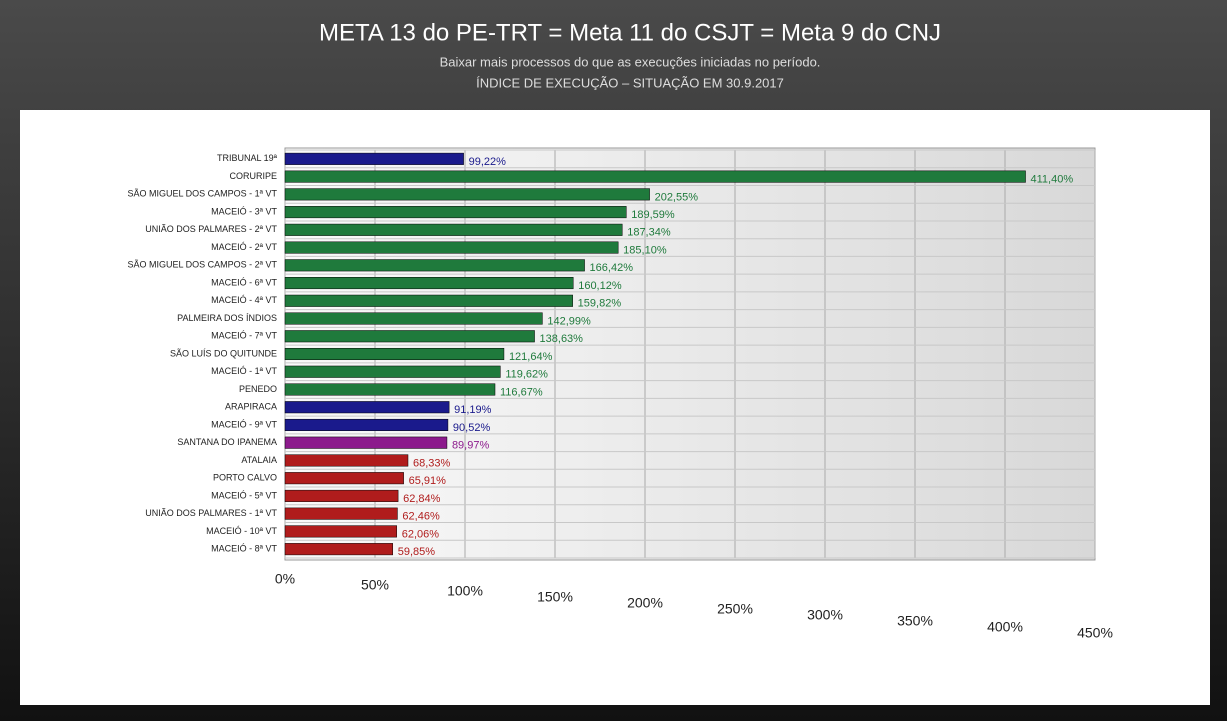  I want to click on y-tick-label: MACEIÓ - 9ª VT, so click(244, 424).